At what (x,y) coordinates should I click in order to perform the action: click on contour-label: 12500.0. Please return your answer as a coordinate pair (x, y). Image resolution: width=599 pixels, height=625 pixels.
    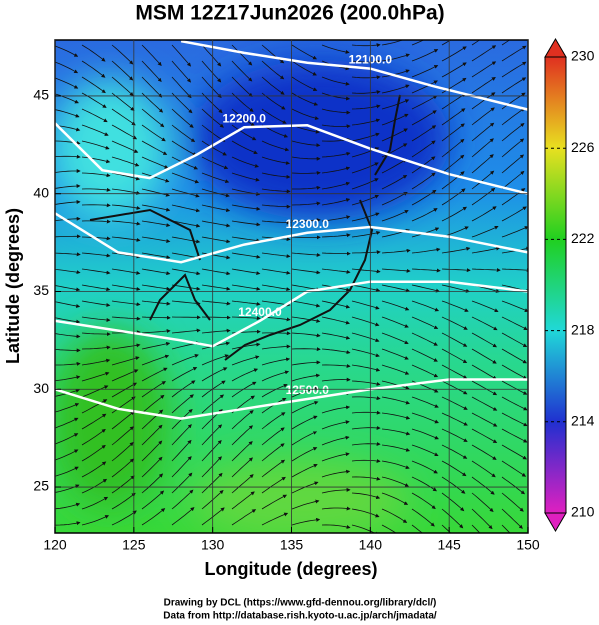
    Looking at the image, I should click on (308, 390).